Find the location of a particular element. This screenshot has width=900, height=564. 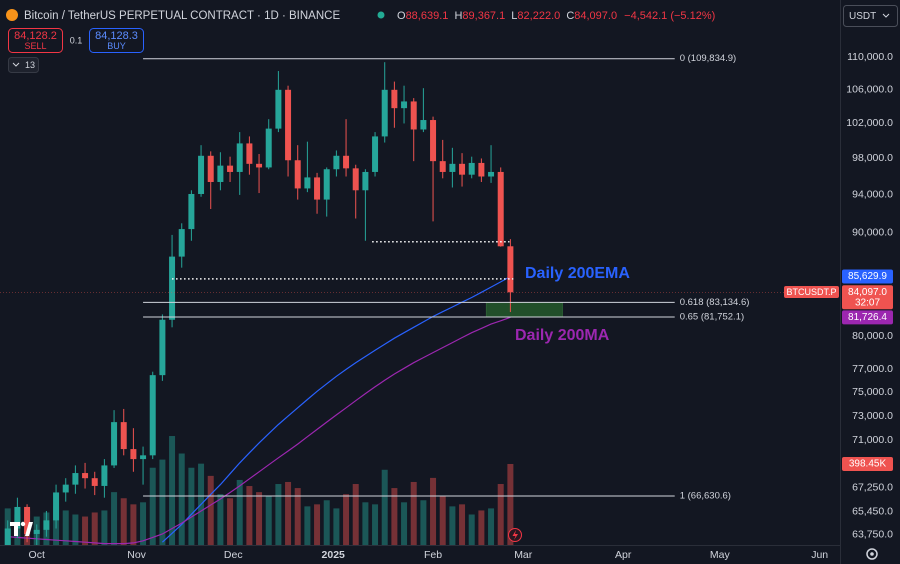

buy-price: 84,128.3 is located at coordinates (116, 36).